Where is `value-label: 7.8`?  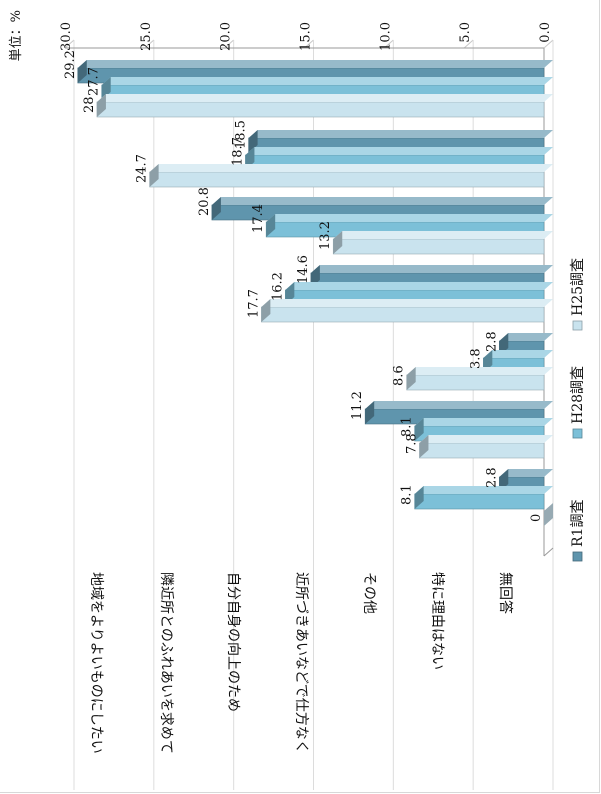
value-label: 7.8 is located at coordinates (411, 443).